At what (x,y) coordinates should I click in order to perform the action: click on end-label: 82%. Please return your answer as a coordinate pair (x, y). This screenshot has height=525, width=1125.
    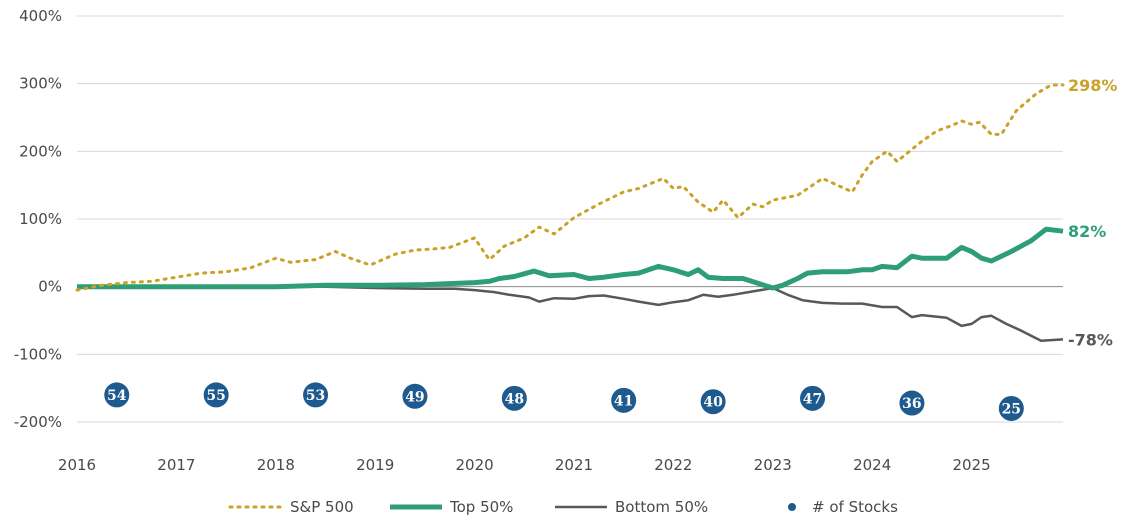
    Looking at the image, I should click on (1087, 231).